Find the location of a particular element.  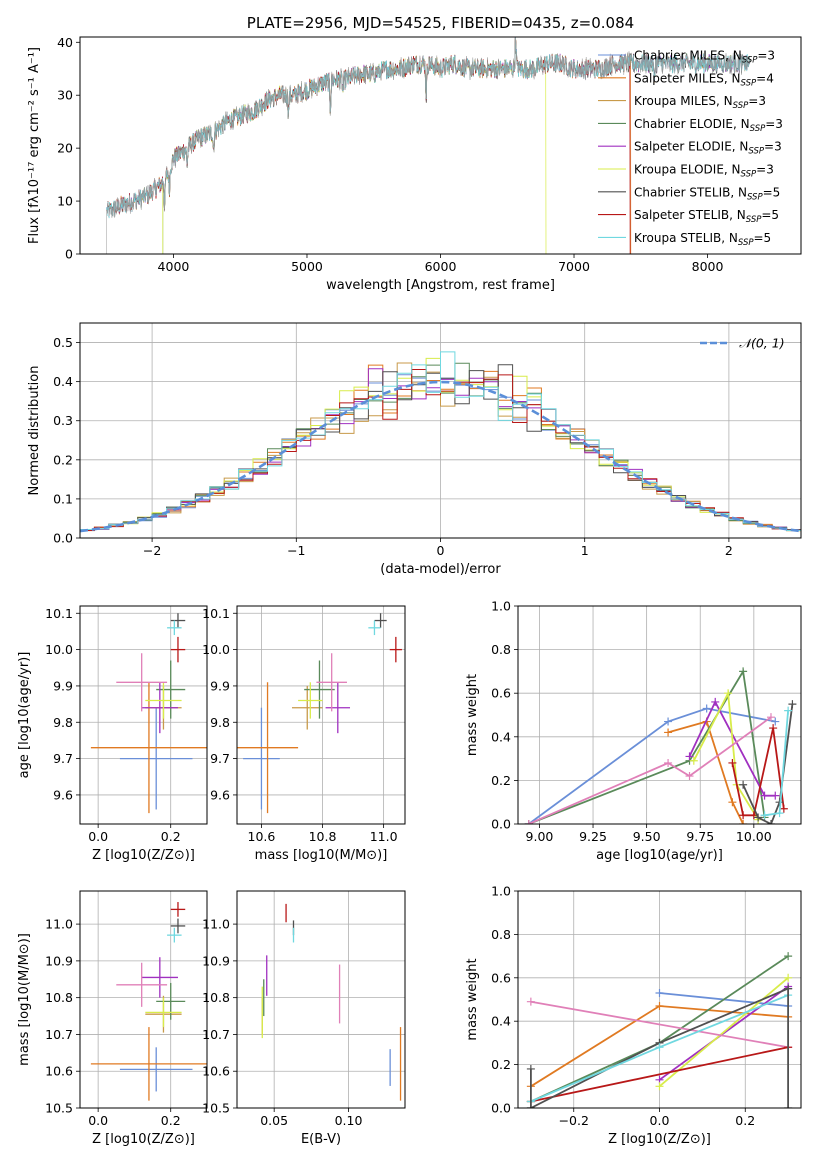

legend-label: 𝒩(0, 1) is located at coordinates (762, 343).